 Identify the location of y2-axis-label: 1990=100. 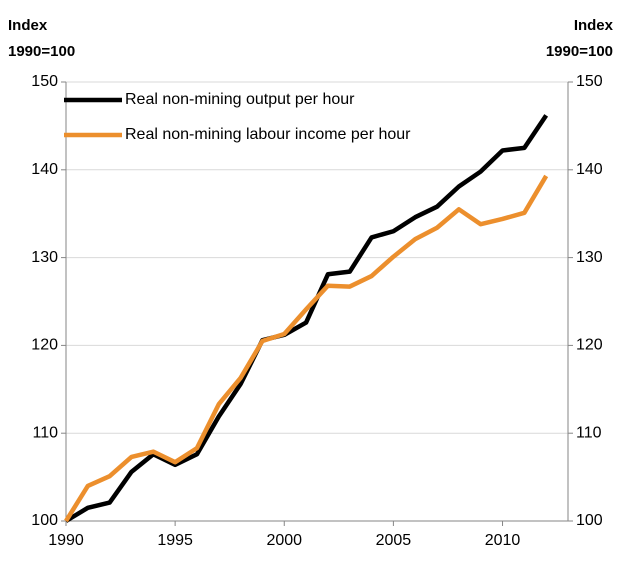
(579, 51).